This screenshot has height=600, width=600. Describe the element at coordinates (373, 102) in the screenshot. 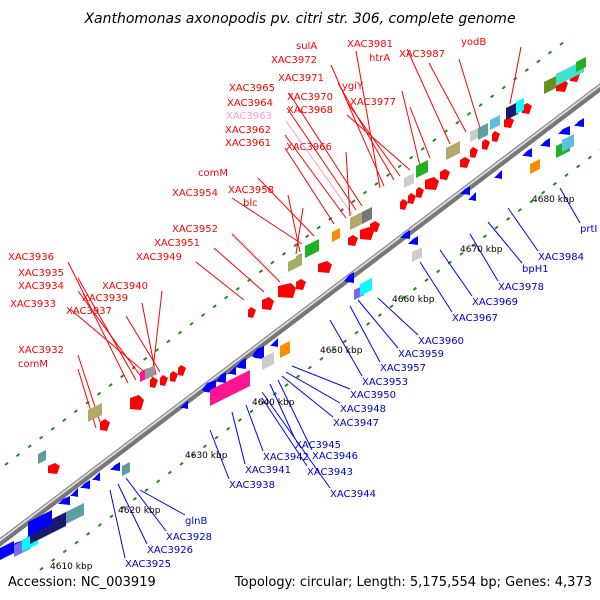

I see `forward-gene-label: XAC3977` at that location.